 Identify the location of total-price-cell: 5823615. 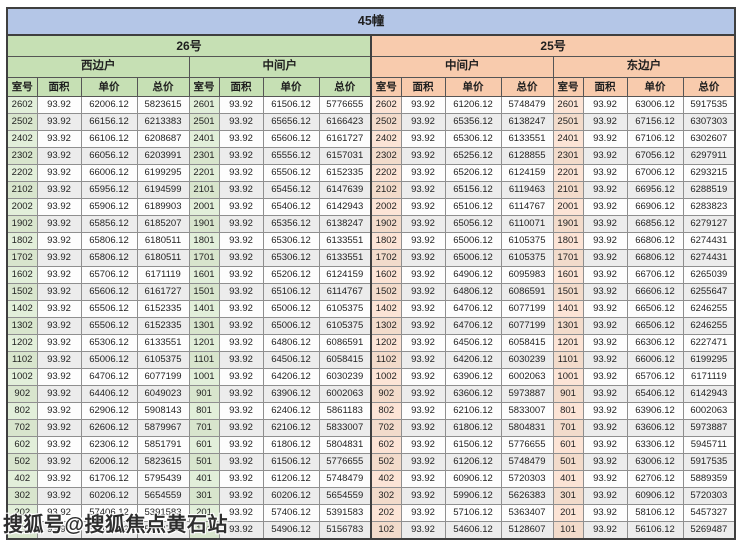
(163, 105).